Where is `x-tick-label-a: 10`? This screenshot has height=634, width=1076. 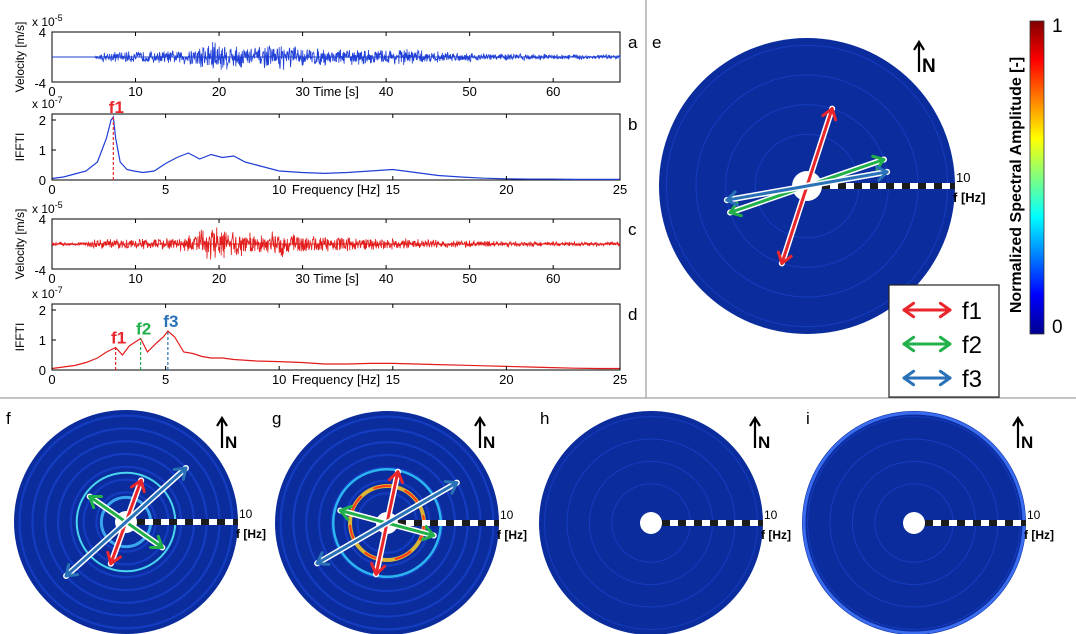 x-tick-label-a: 10 is located at coordinates (135, 91).